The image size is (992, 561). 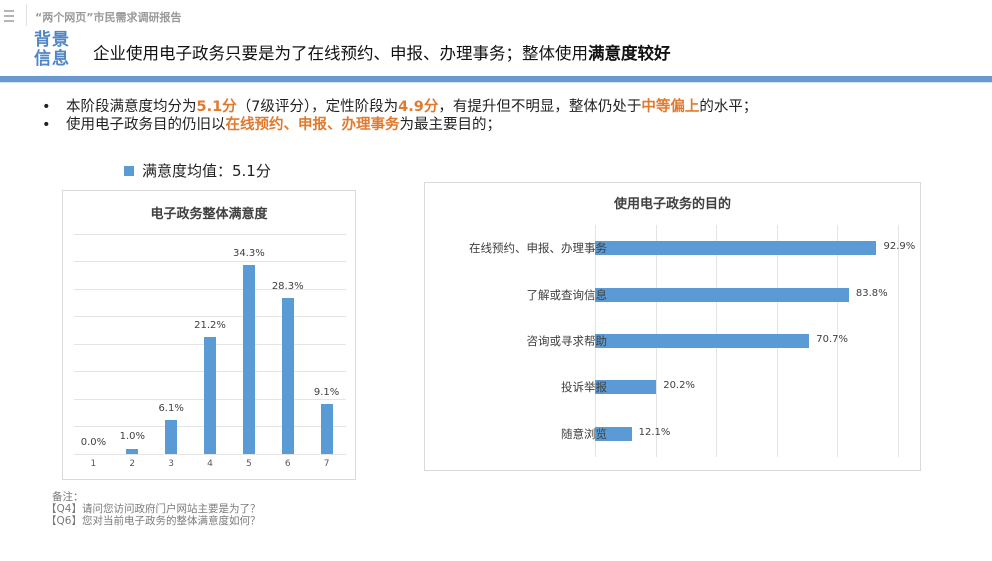 What do you see at coordinates (287, 287) in the screenshot?
I see `data-label: 28.3%` at bounding box center [287, 287].